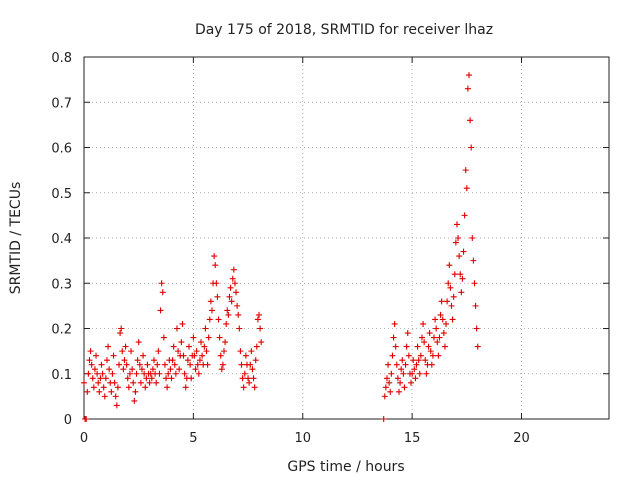 The image size is (640, 480). I want to click on x-tick-label: 15, so click(412, 438).